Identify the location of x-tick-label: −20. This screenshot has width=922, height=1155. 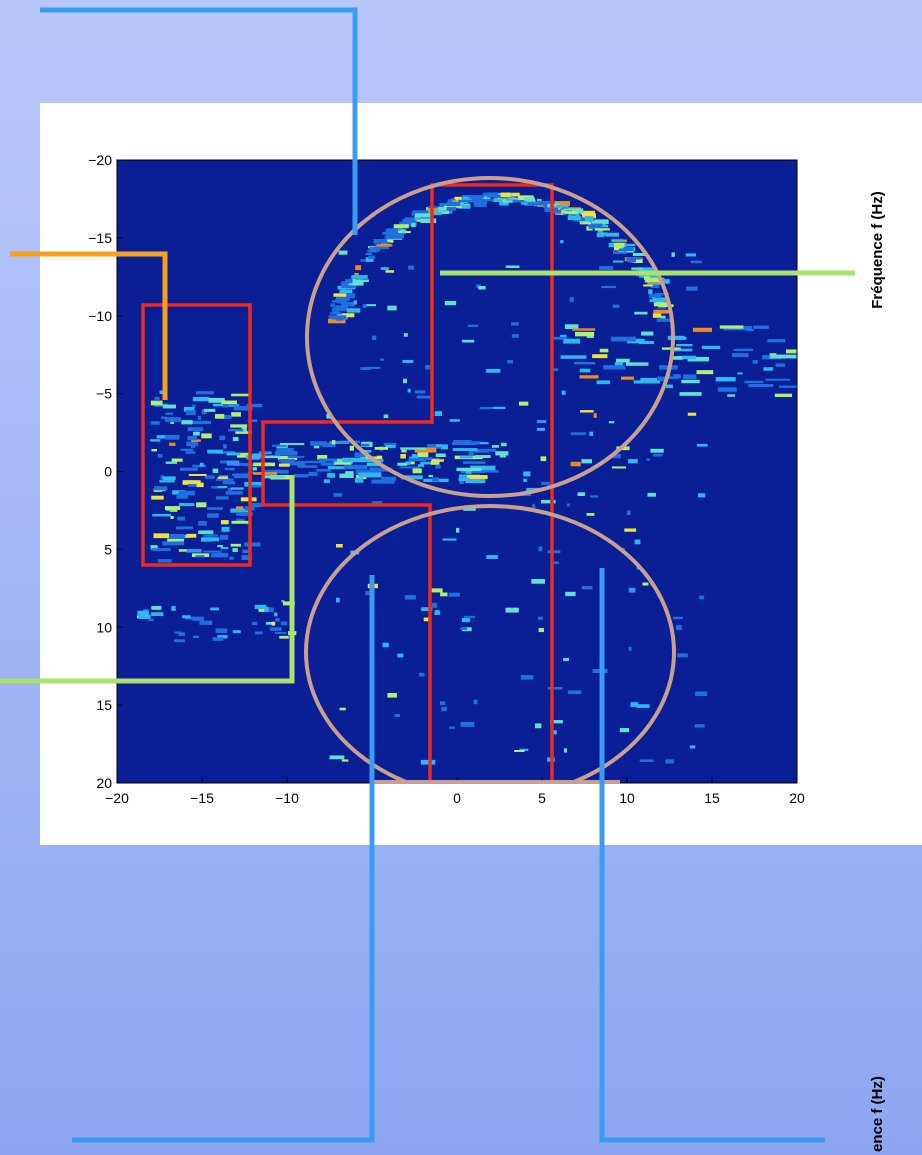
(117, 798).